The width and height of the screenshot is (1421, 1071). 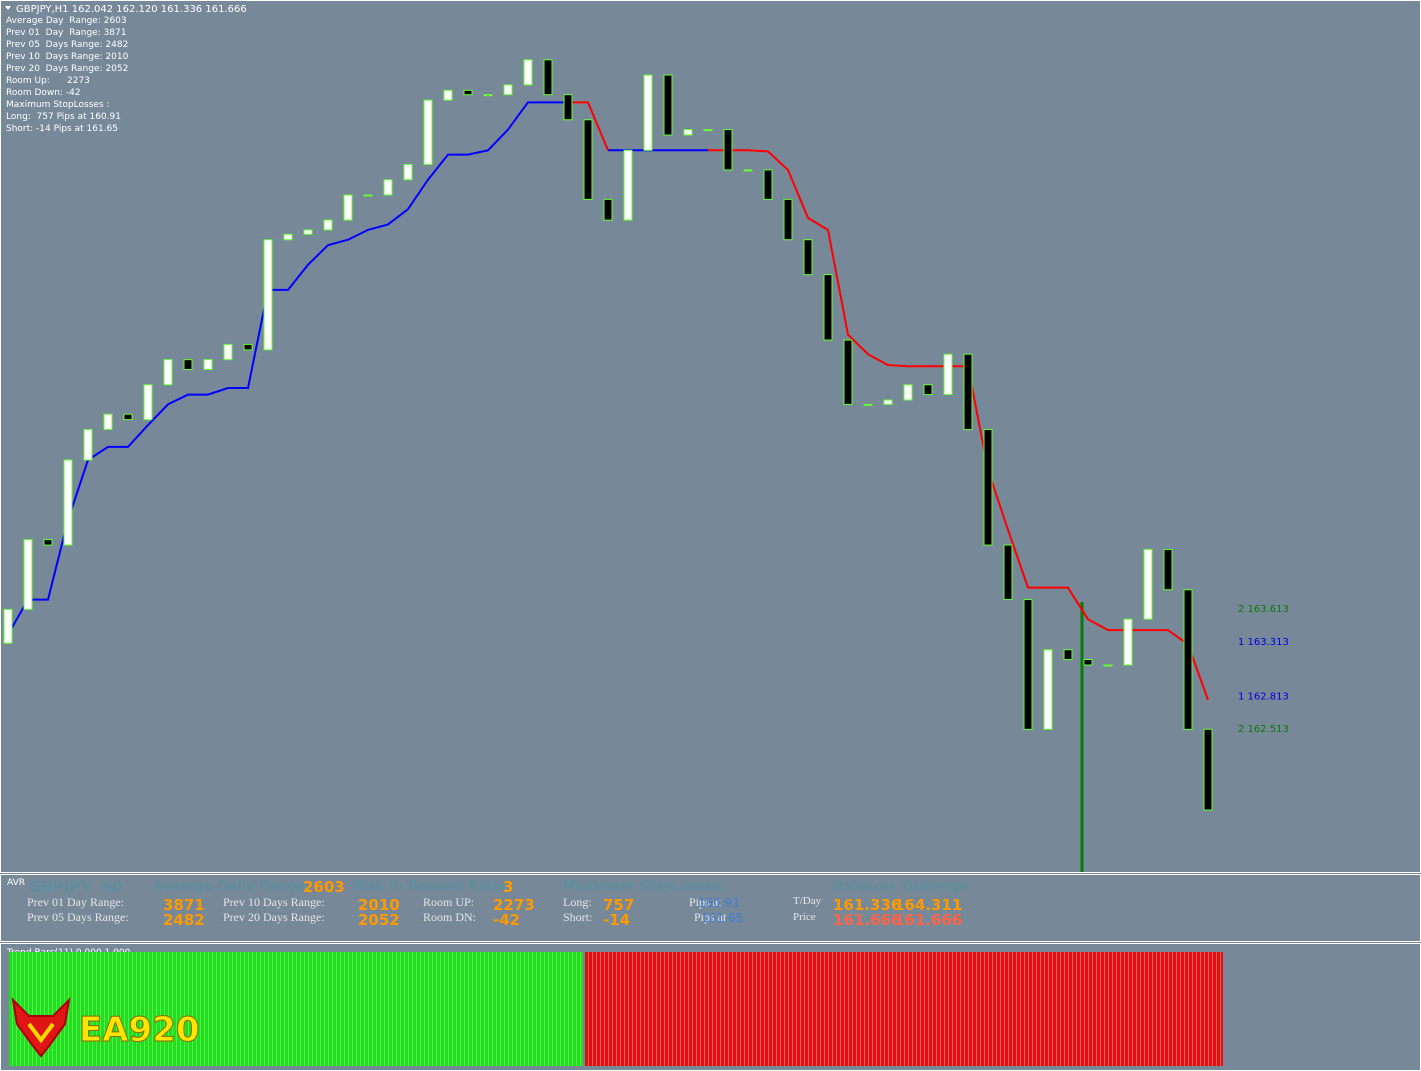 What do you see at coordinates (867, 905) in the screenshot?
I see `tday-low: 161.336` at bounding box center [867, 905].